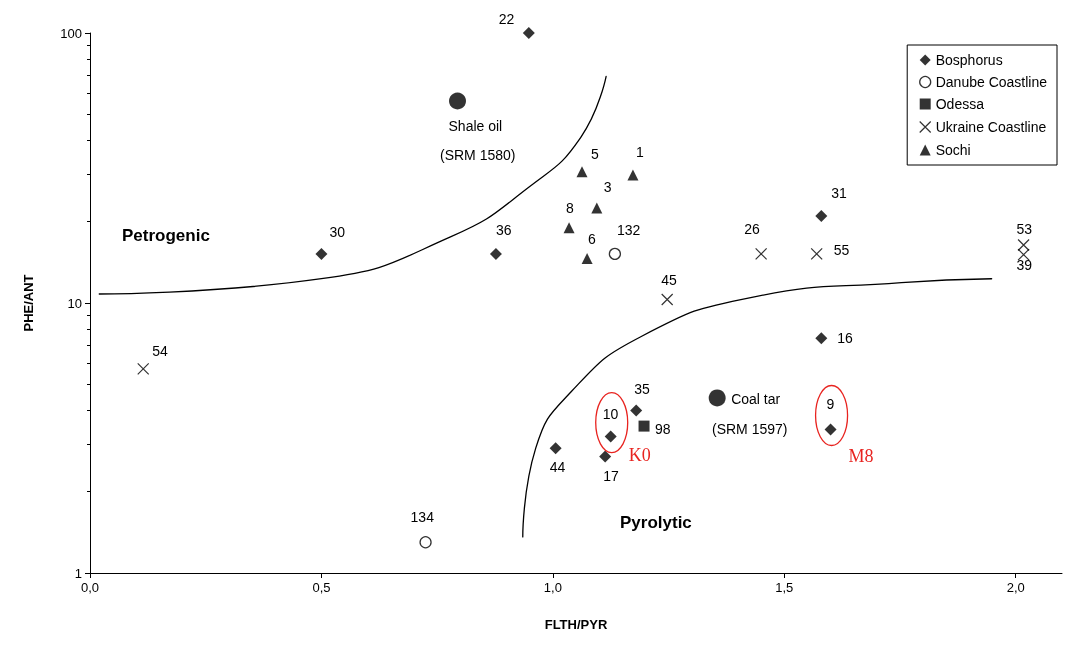 The image size is (1072, 657). What do you see at coordinates (610, 413) in the screenshot?
I see `annotation: 10` at bounding box center [610, 413].